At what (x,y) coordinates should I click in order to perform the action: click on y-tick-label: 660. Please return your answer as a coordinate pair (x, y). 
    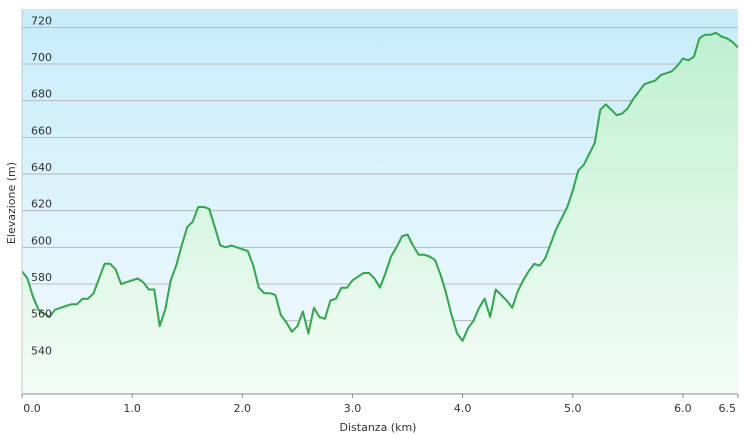
    Looking at the image, I should click on (41, 130).